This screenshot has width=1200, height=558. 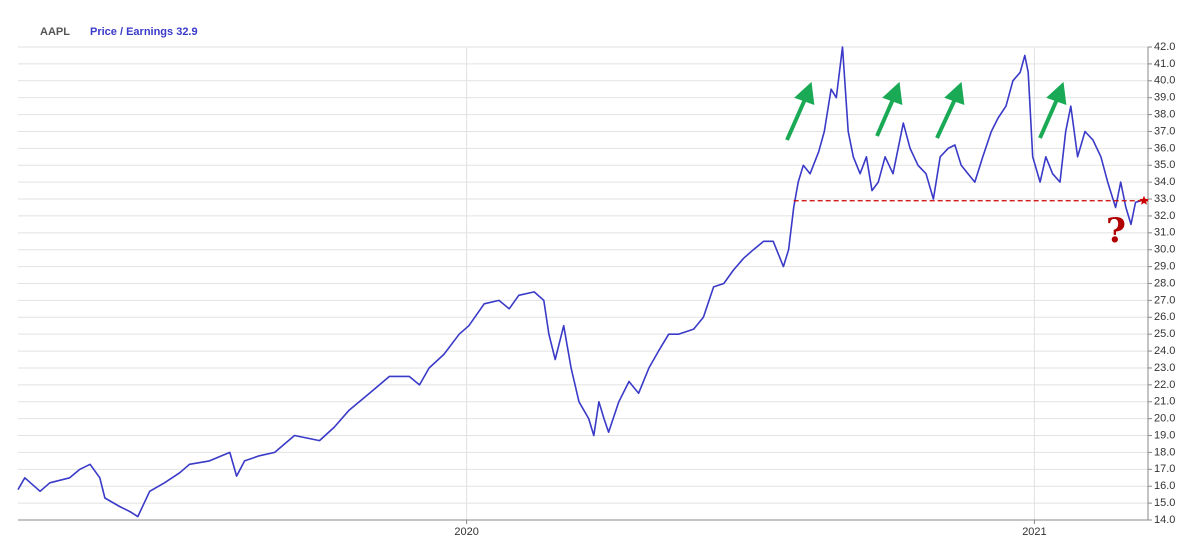 I want to click on y-tick-label: 29.0, so click(x=1164, y=267).